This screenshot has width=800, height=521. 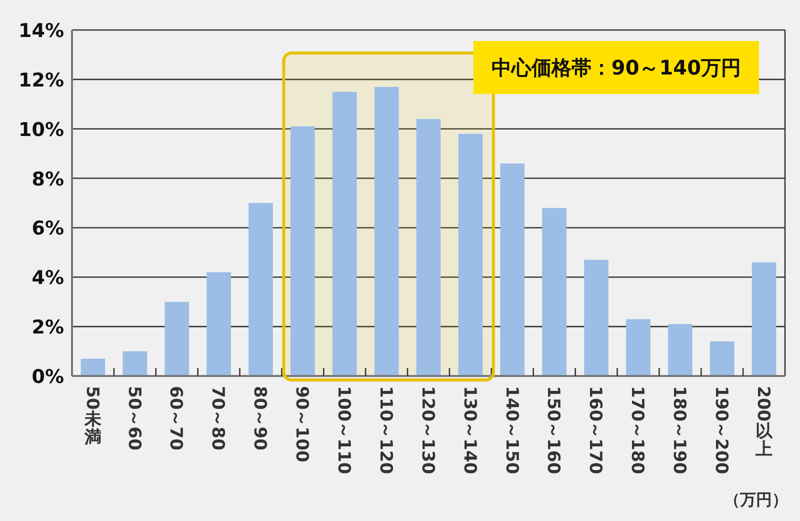 I want to click on y-tick-label: 12%, so click(x=41, y=80).